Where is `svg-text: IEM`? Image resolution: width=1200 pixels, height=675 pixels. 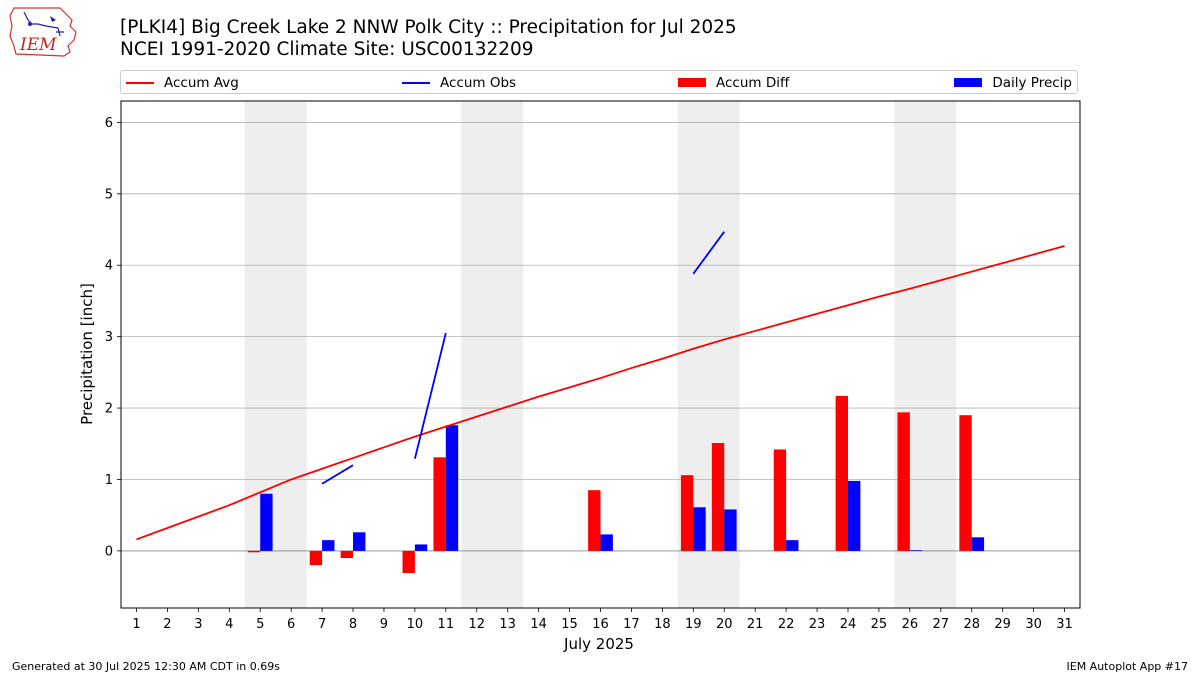
svg-text: IEM is located at coordinates (38, 45).